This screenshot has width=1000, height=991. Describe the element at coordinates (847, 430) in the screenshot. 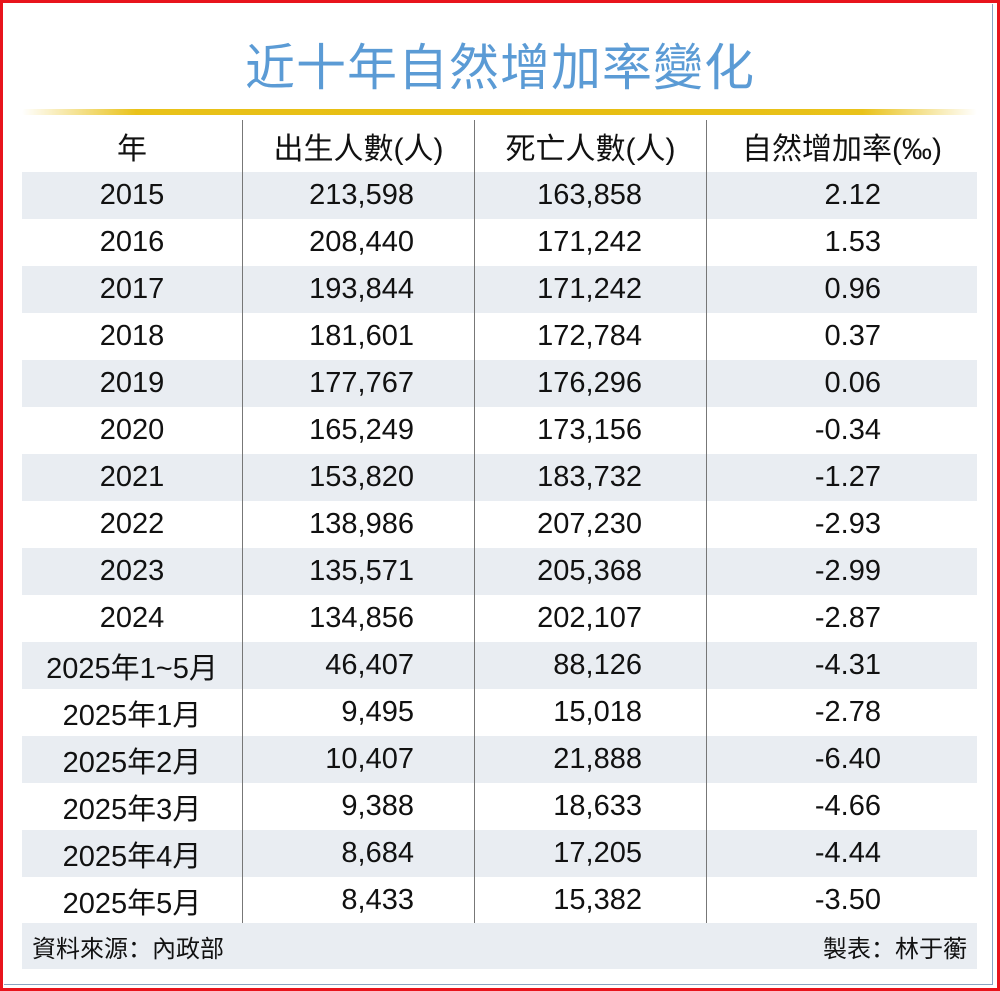

I see `cell-rate: -0.34` at that location.